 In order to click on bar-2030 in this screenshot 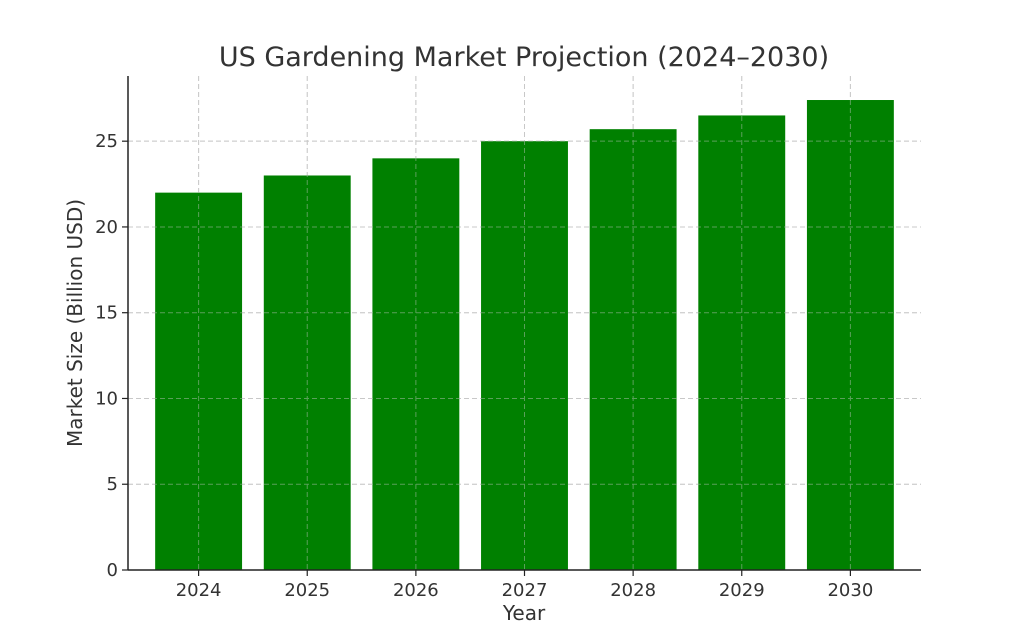, I will do `click(850, 335)`.